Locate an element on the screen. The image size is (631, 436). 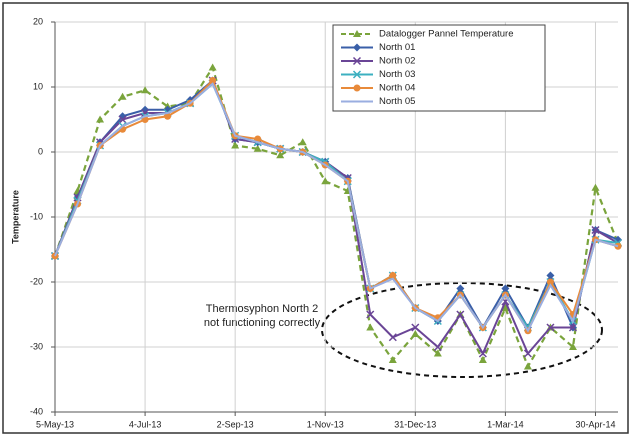
y-tick-label: 20 is located at coordinates (38, 21).